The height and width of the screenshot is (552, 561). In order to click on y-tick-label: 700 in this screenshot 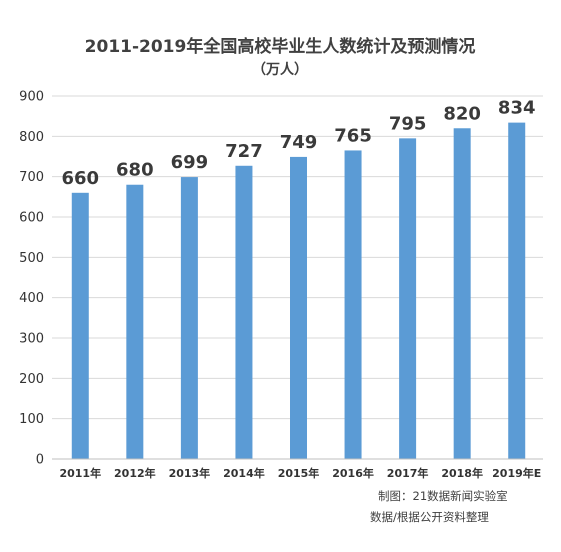, I will do `click(31, 177)`.